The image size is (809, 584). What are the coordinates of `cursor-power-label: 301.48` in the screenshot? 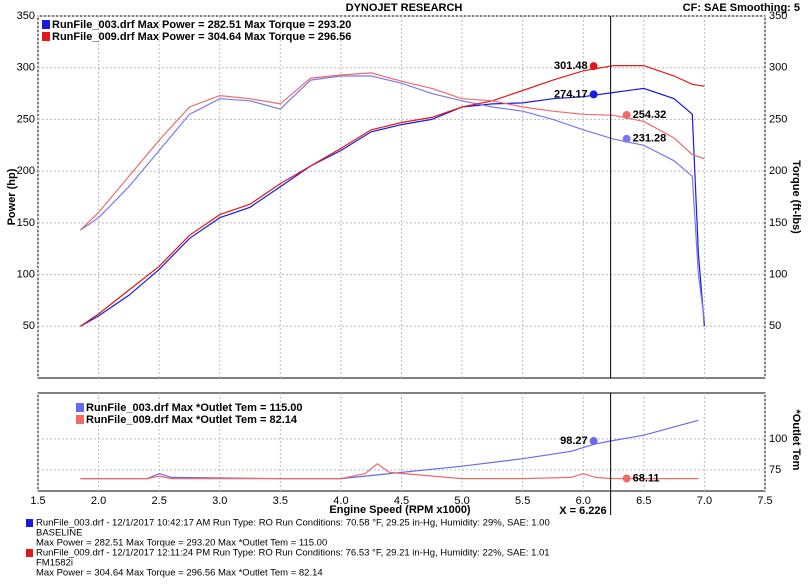 It's located at (571, 66).